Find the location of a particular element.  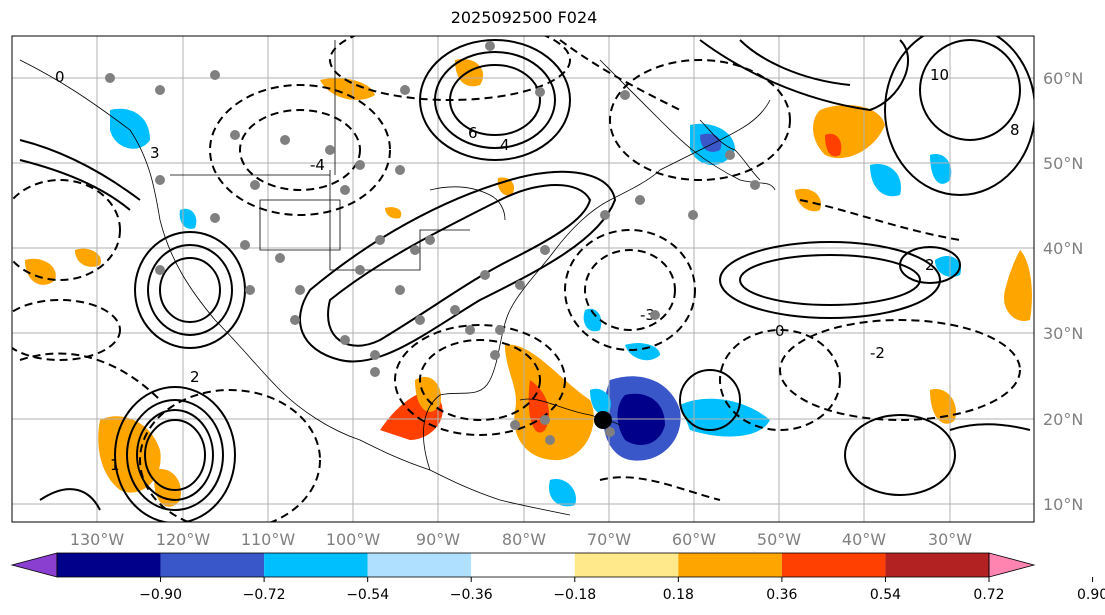

lon-label: 60°W is located at coordinates (694, 539).